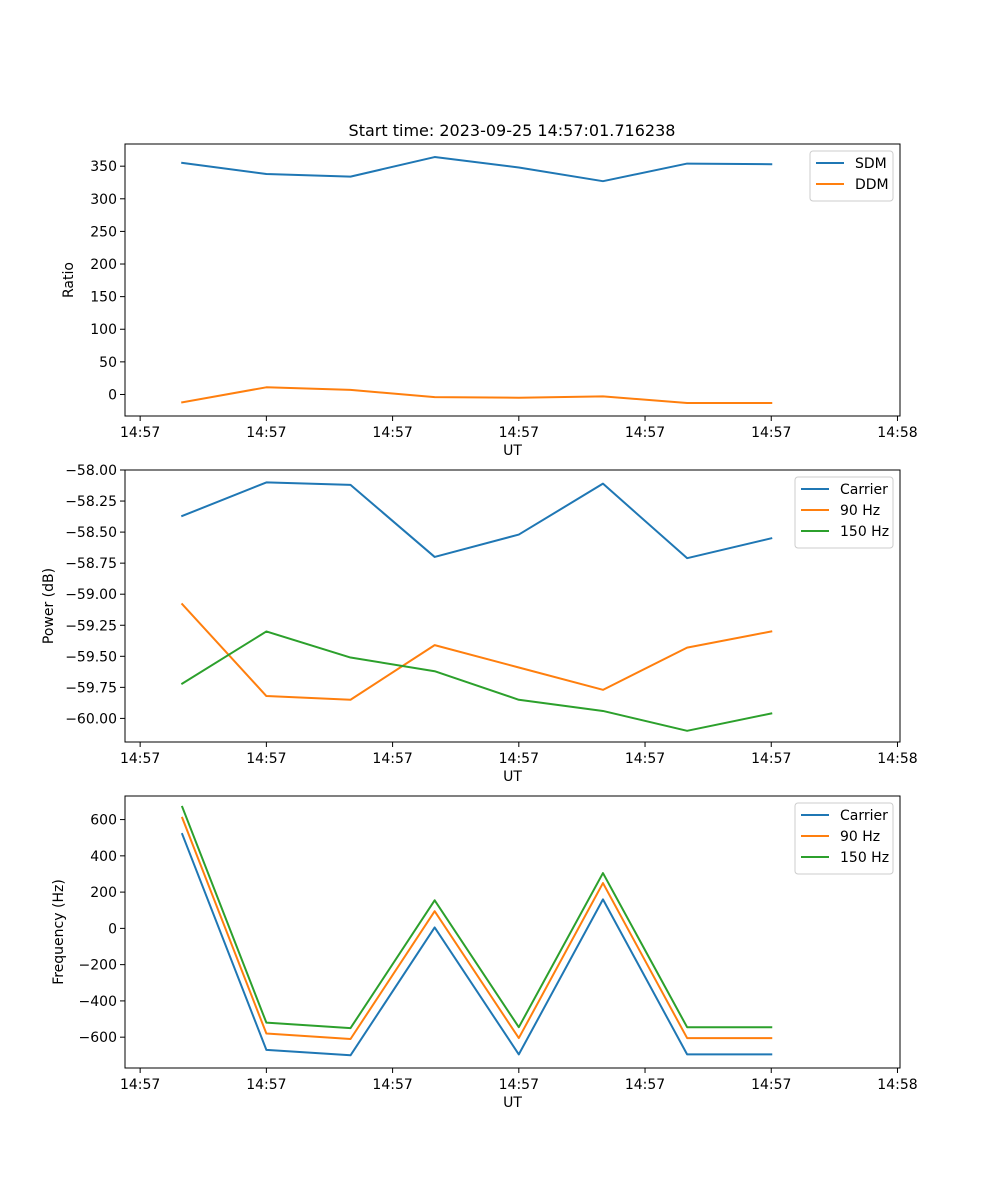 The height and width of the screenshot is (1200, 1000). Describe the element at coordinates (98, 966) in the screenshot. I see `y-tick-label: −200` at that location.